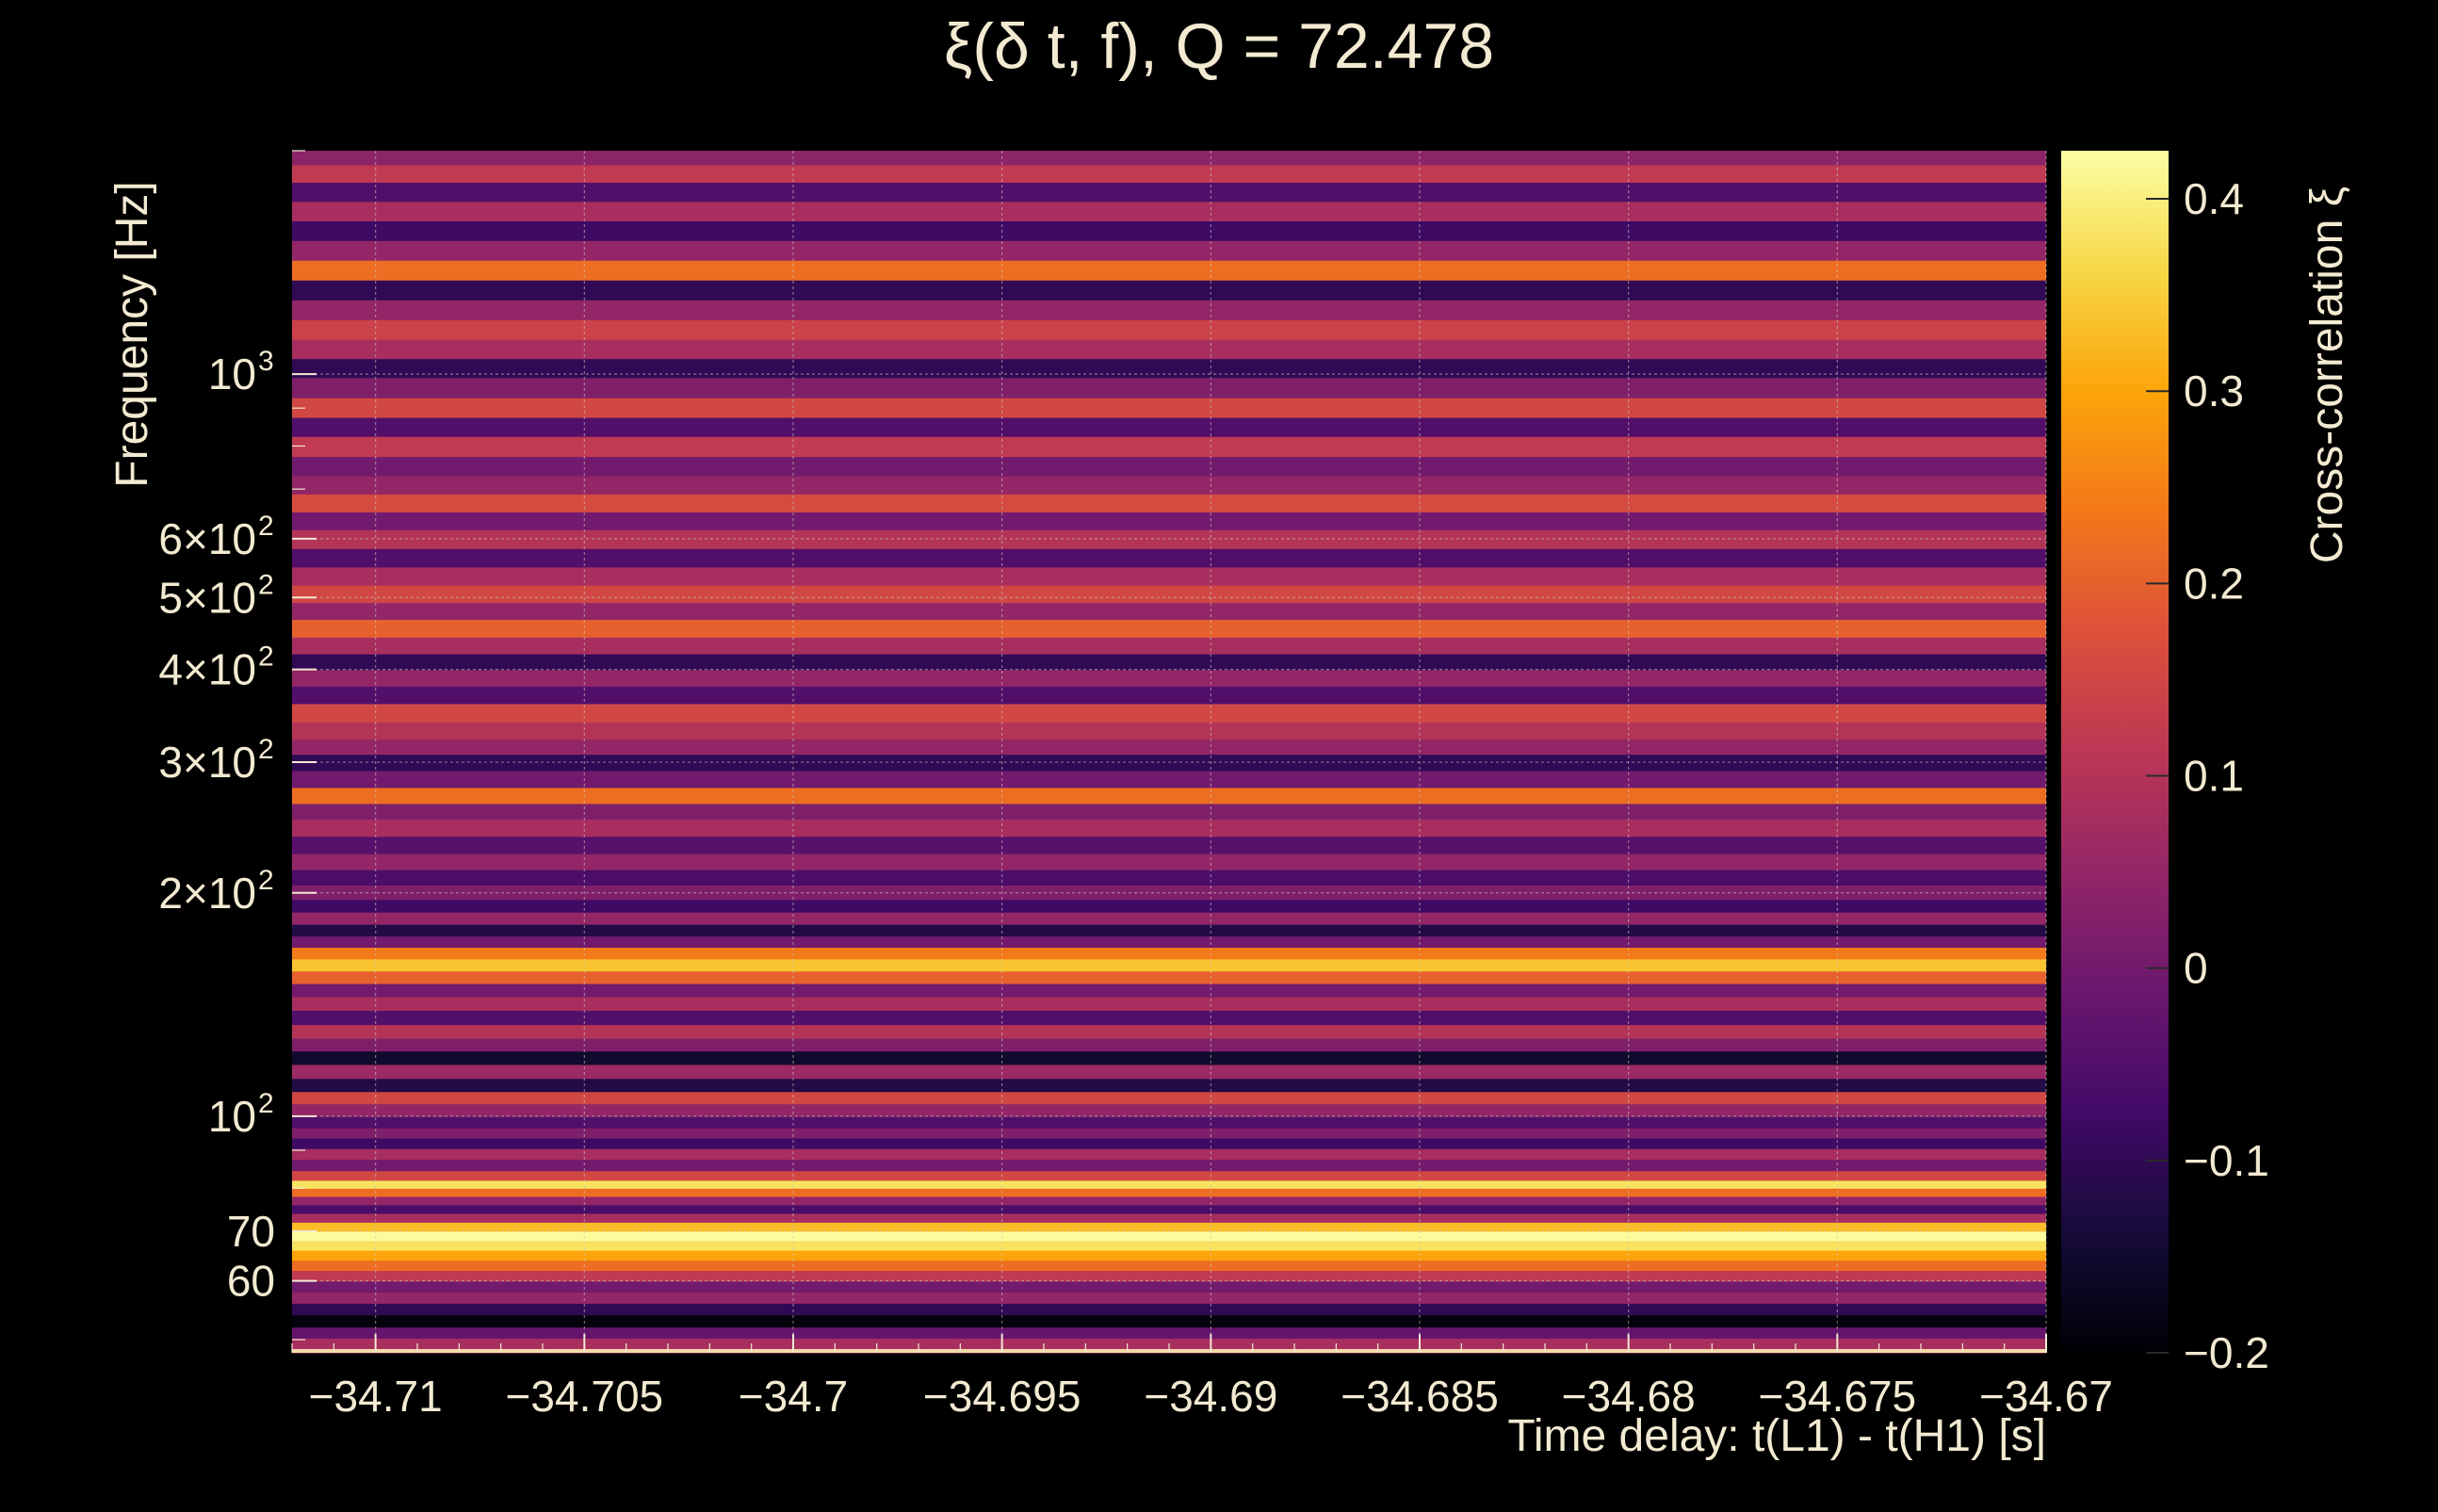 The image size is (2438, 1512). Describe the element at coordinates (376, 1396) in the screenshot. I see `x-tick-label: −34.71` at that location.